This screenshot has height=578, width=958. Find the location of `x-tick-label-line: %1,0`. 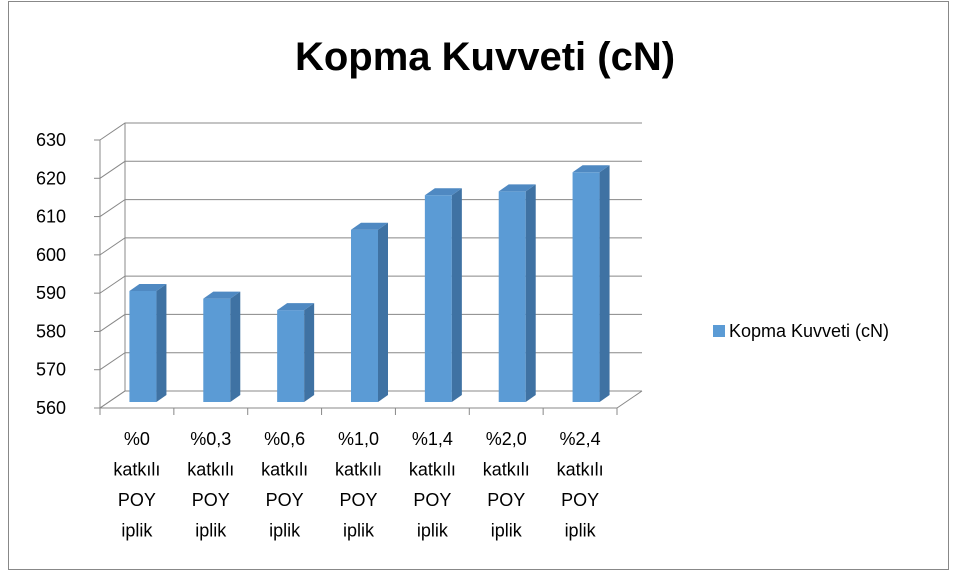

x-tick-label-line: %1,0 is located at coordinates (358, 439).